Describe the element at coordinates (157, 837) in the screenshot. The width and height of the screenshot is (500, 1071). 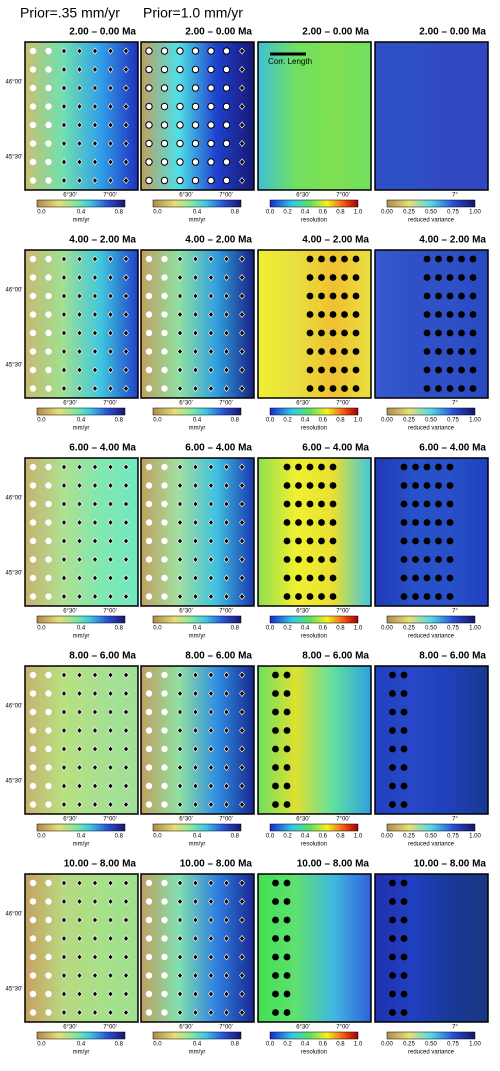
I see `colorbar-tick-label: 0.0` at that location.